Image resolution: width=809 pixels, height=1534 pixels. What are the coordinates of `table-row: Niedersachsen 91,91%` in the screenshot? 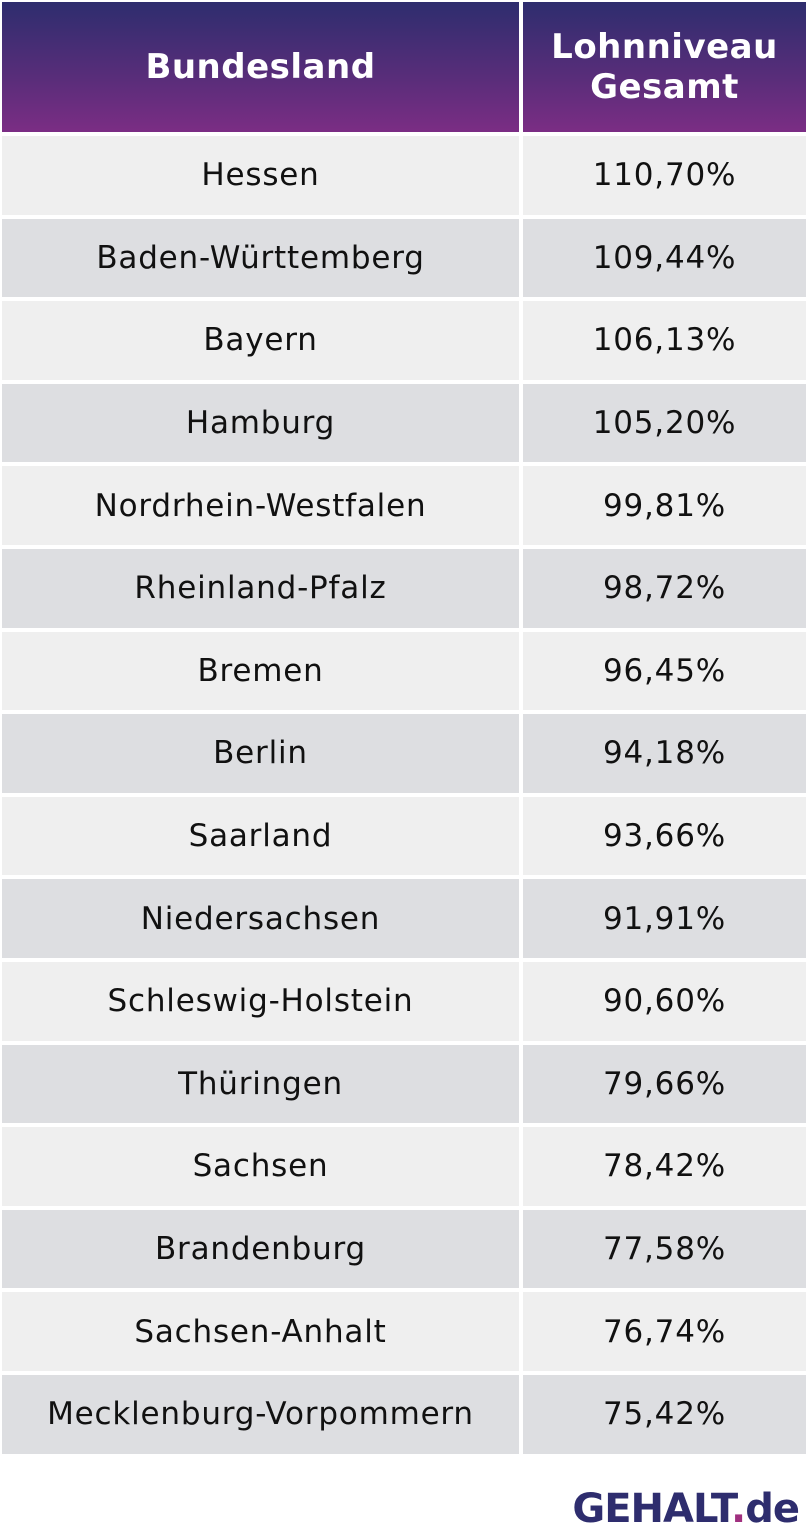 It's located at (404, 918).